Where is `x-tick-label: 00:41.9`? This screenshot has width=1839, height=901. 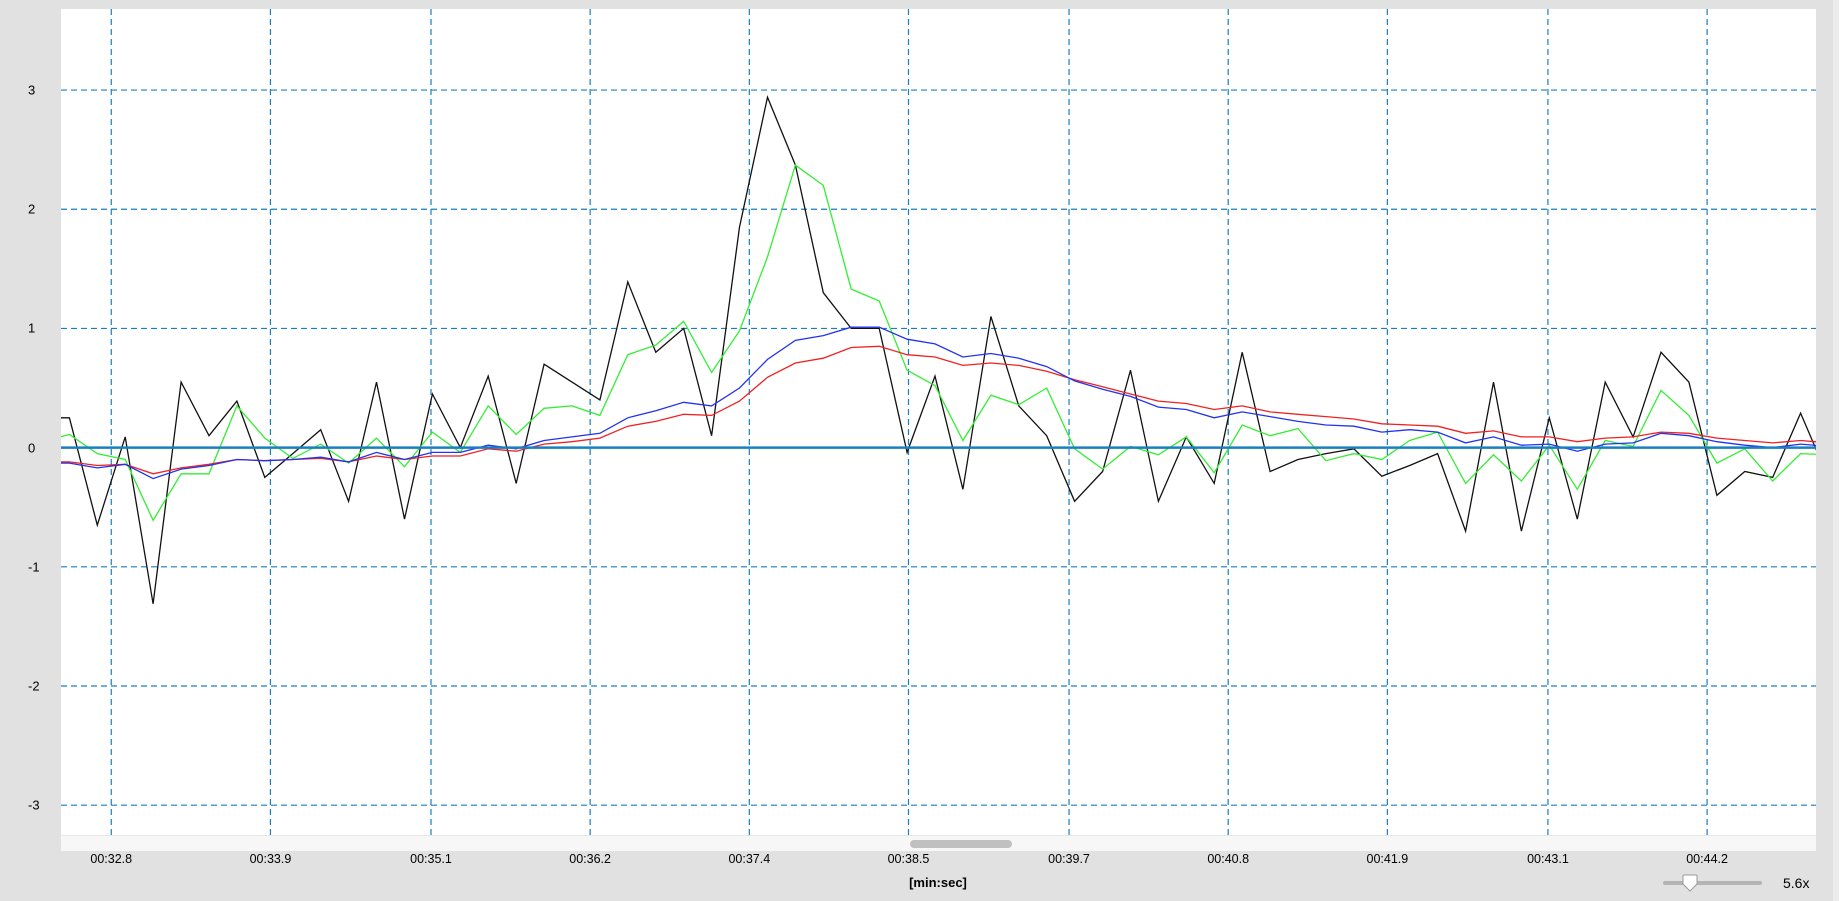 x-tick-label: 00:41.9 is located at coordinates (1387, 859).